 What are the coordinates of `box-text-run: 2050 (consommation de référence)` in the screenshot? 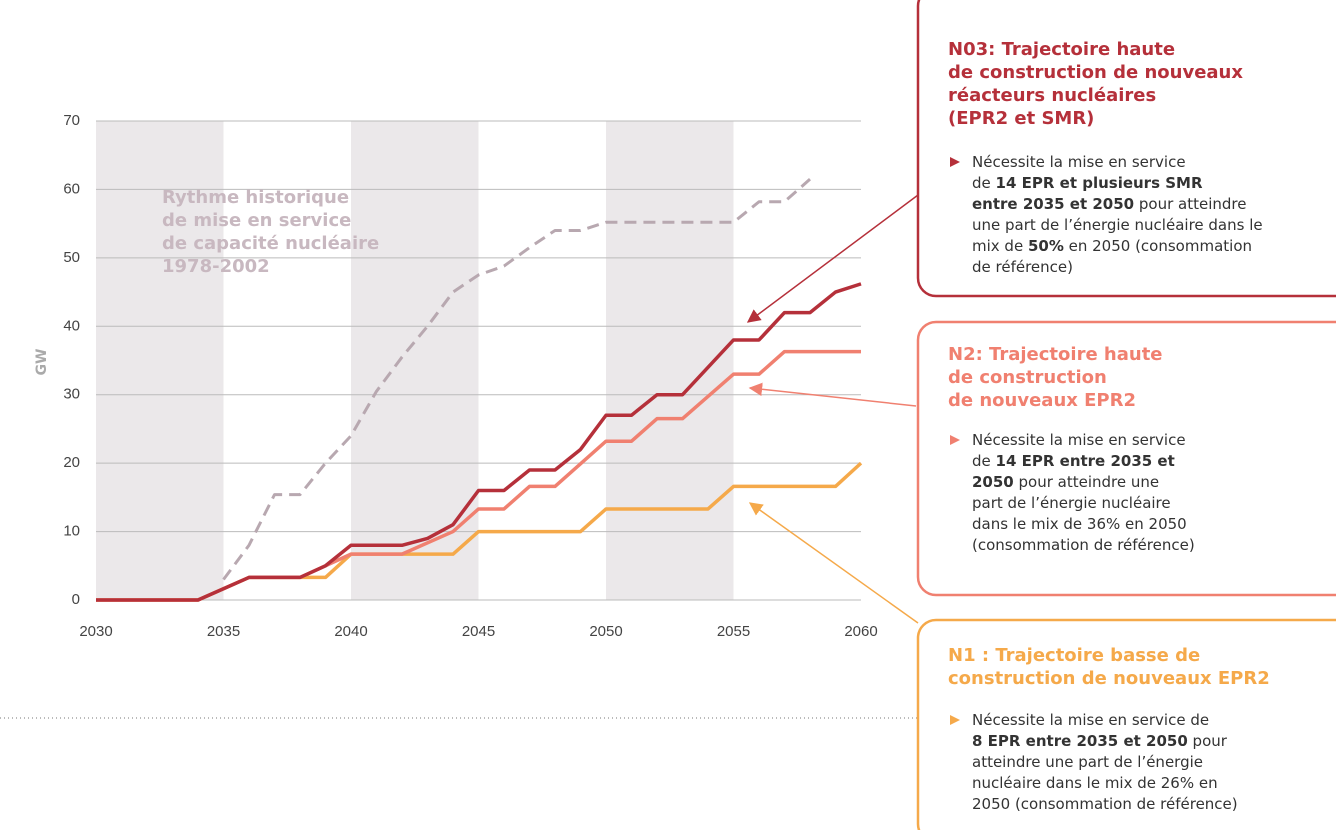 It's located at (1105, 804).